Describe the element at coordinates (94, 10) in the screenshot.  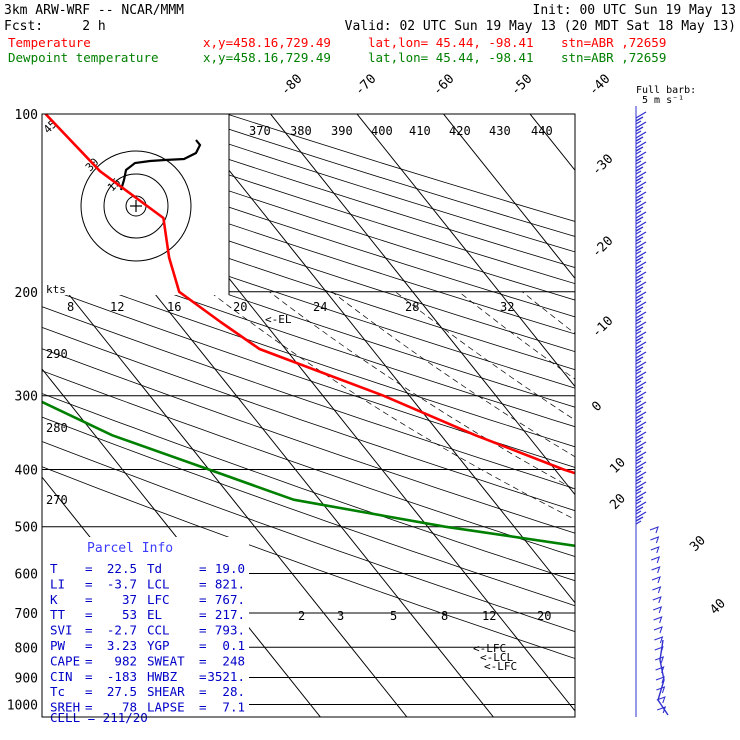
I see `model-title: 3km ARW-WRF -- NCAR/MMM` at that location.